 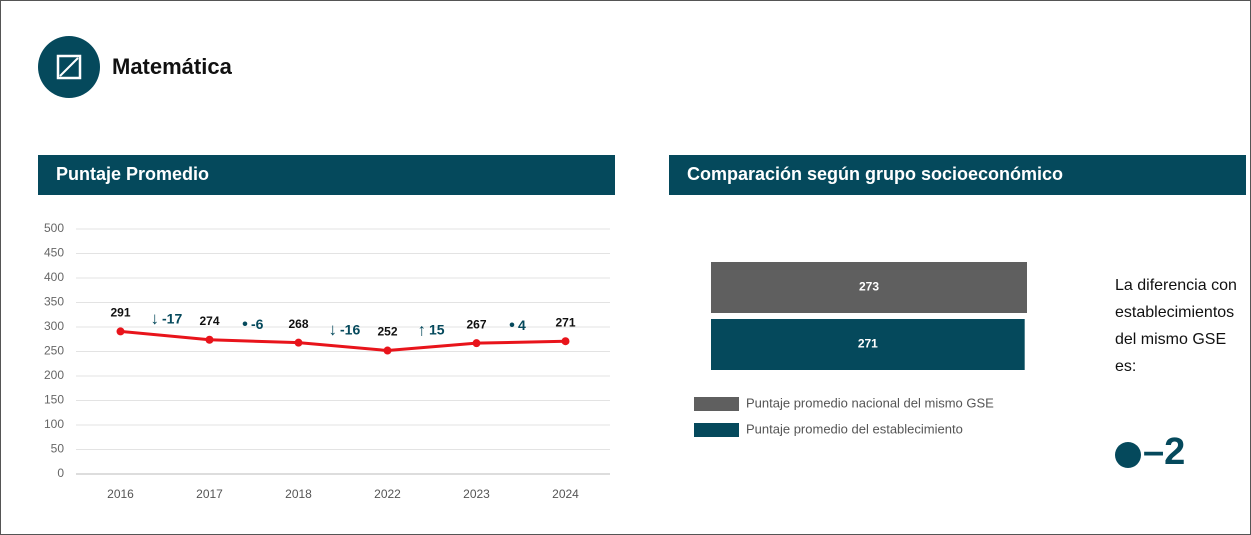 What do you see at coordinates (54, 375) in the screenshot?
I see `y-tick-label: 200` at bounding box center [54, 375].